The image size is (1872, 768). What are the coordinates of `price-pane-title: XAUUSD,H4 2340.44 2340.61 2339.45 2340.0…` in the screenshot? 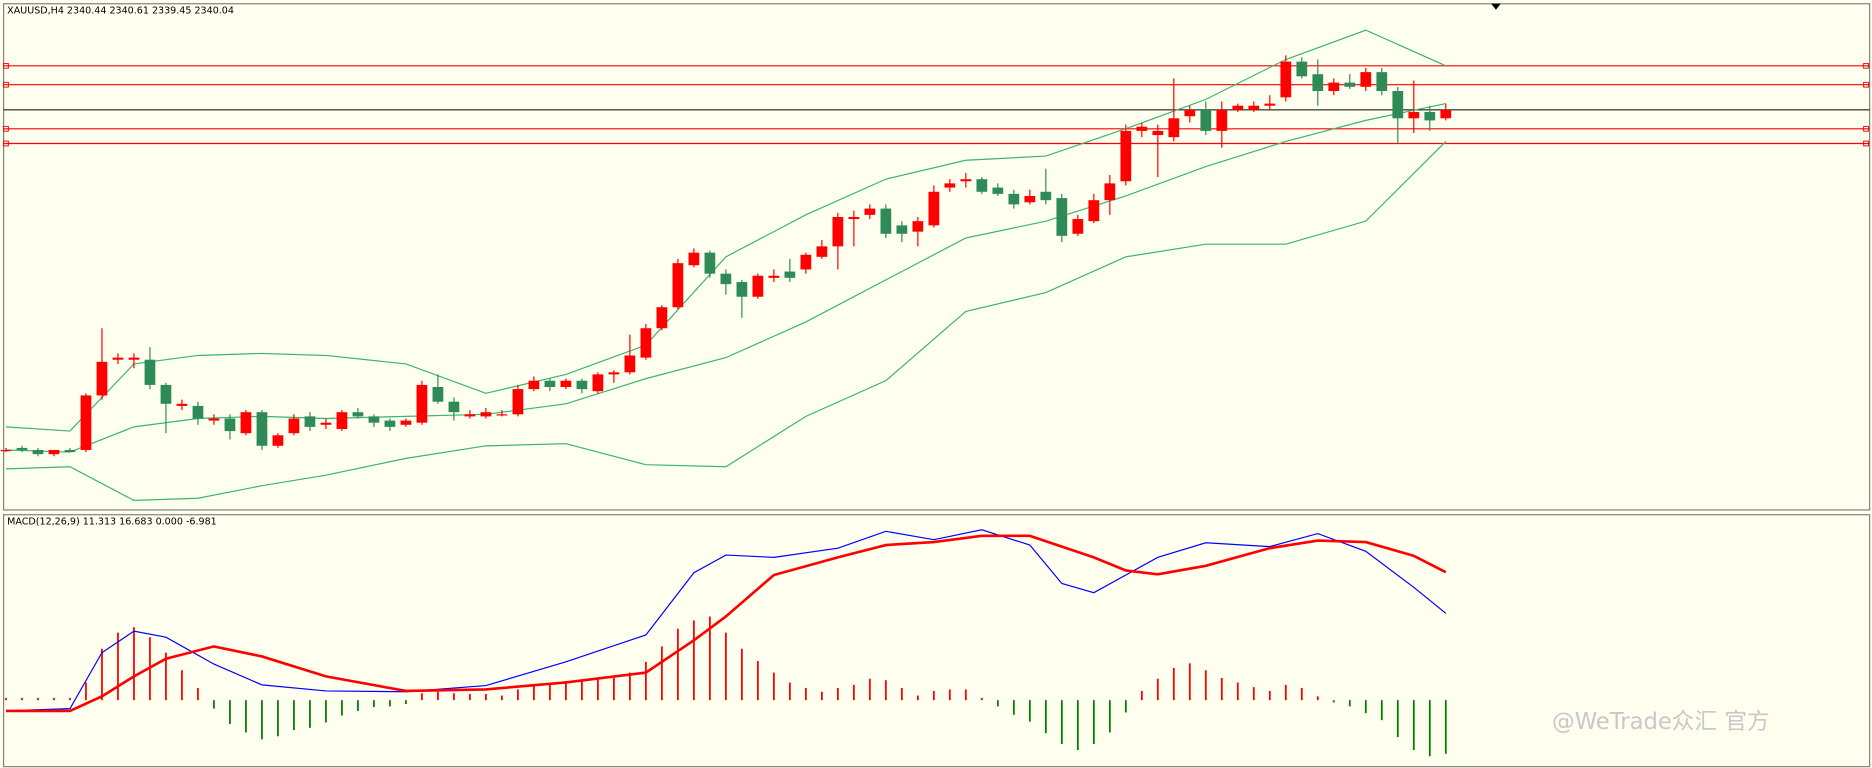 It's located at (120, 10).